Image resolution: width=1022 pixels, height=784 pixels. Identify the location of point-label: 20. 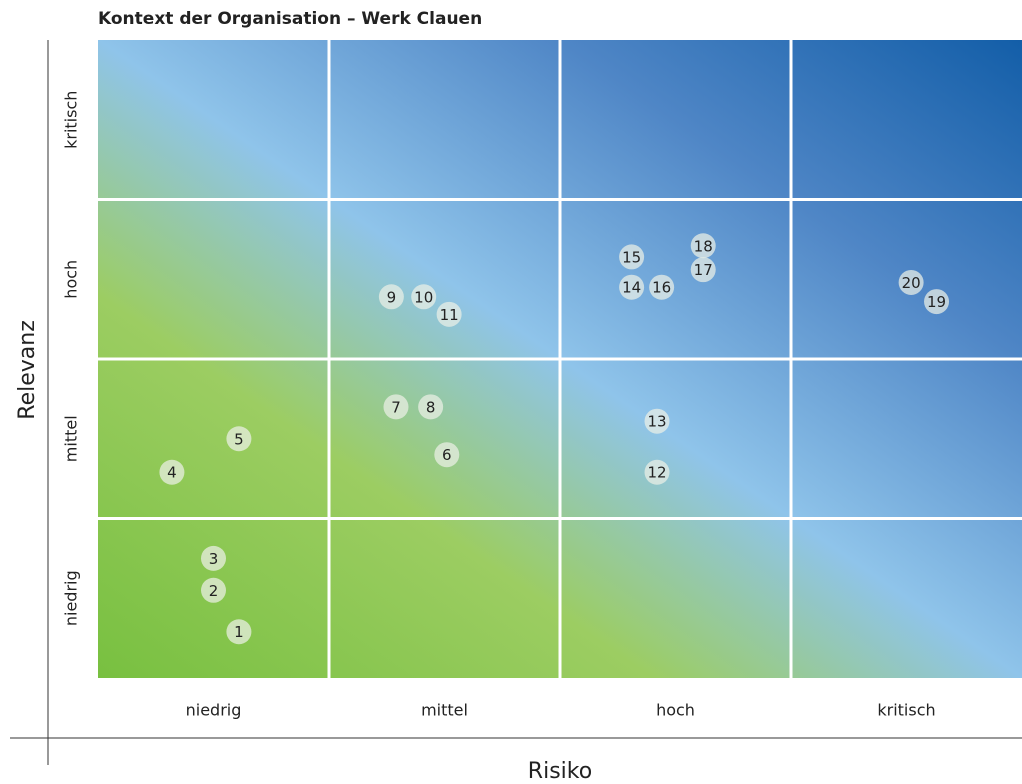
(911, 283).